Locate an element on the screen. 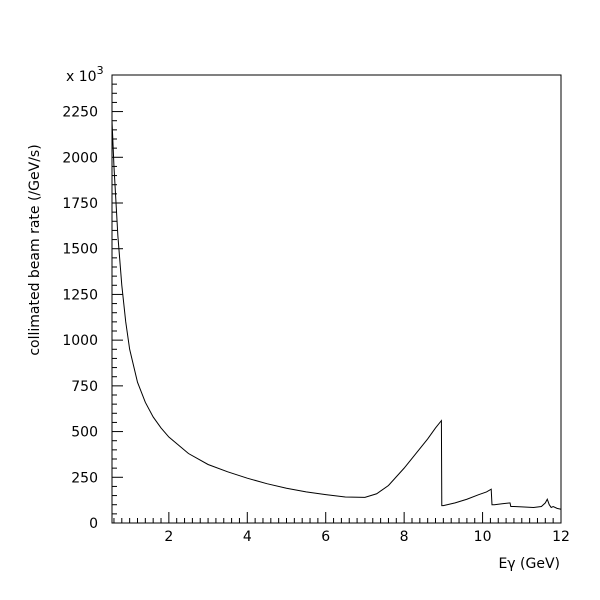 This screenshot has height=600, width=600. y-tick-label: 2250 is located at coordinates (80, 113).